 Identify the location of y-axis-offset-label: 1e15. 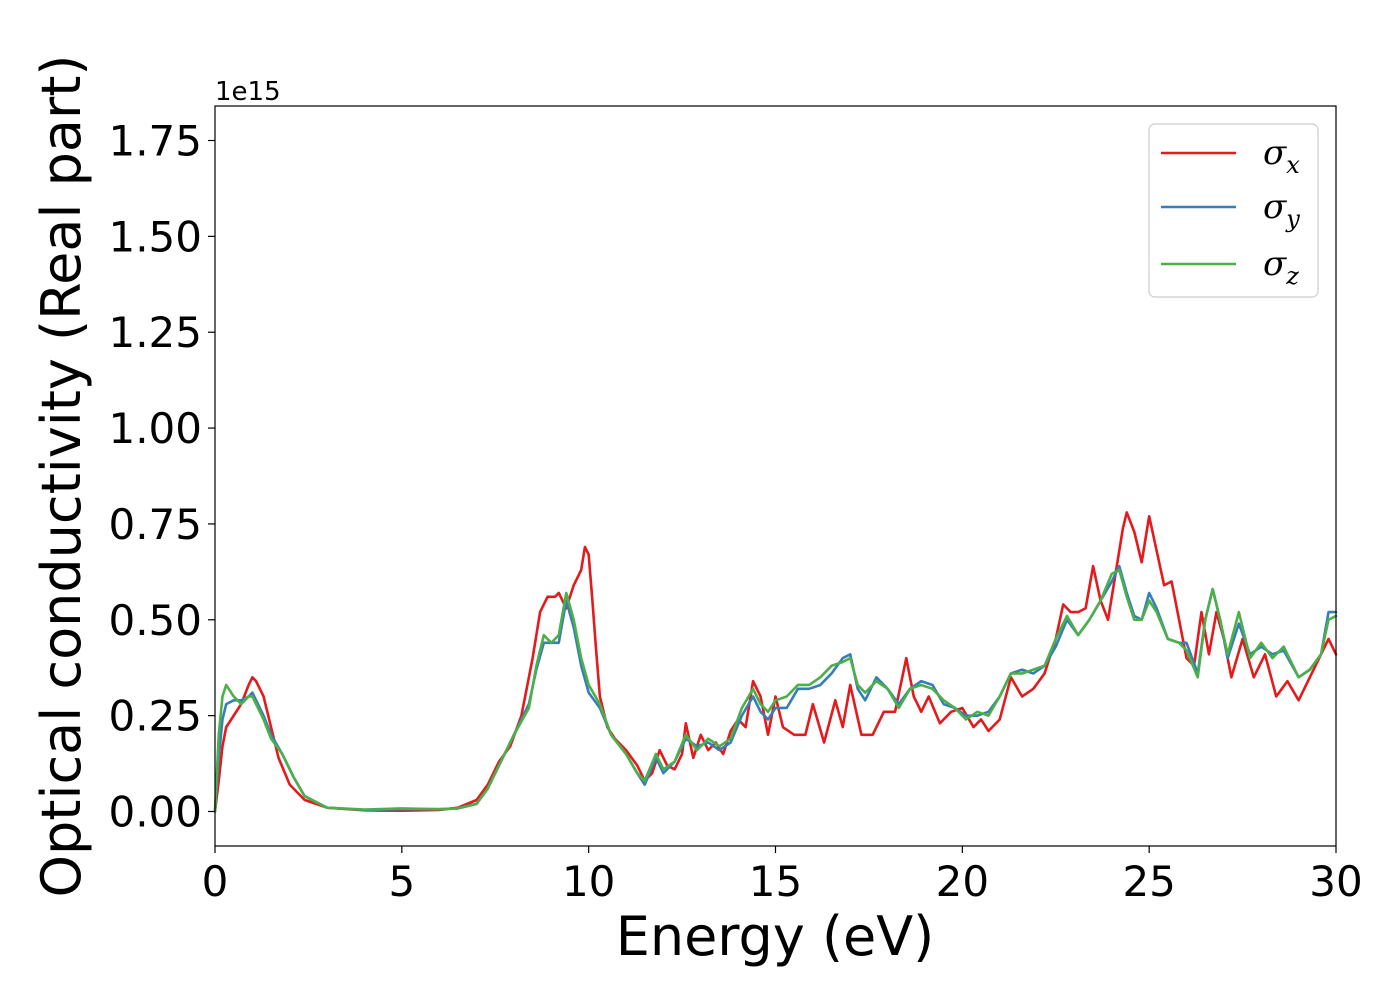
(248, 92).